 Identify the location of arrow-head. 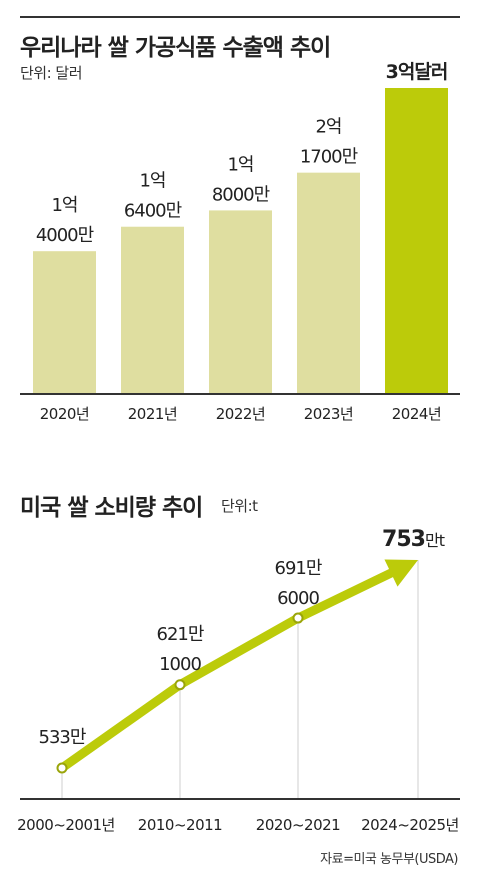
(401, 573).